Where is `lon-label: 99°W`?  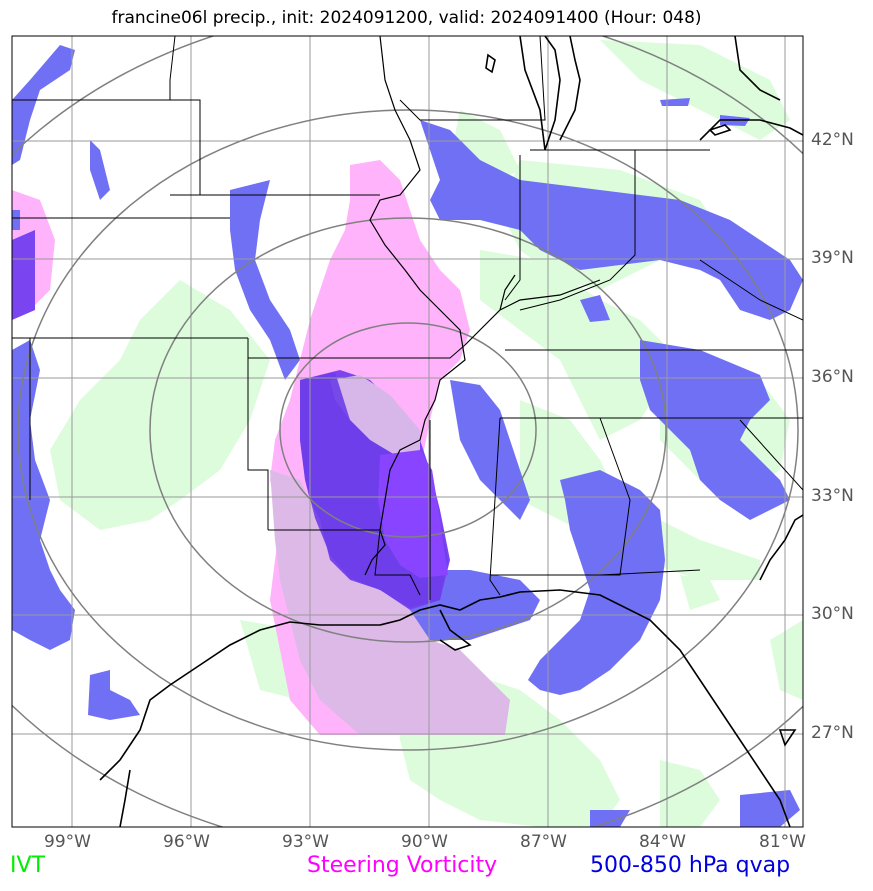
lon-label: 99°W is located at coordinates (67, 842).